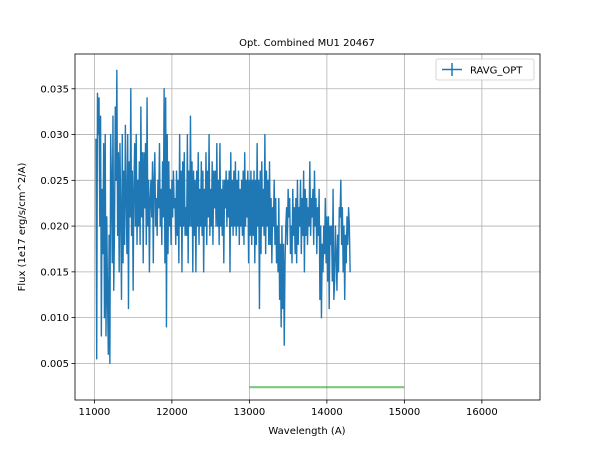  I want to click on x-tick-label: 16000, so click(482, 412).